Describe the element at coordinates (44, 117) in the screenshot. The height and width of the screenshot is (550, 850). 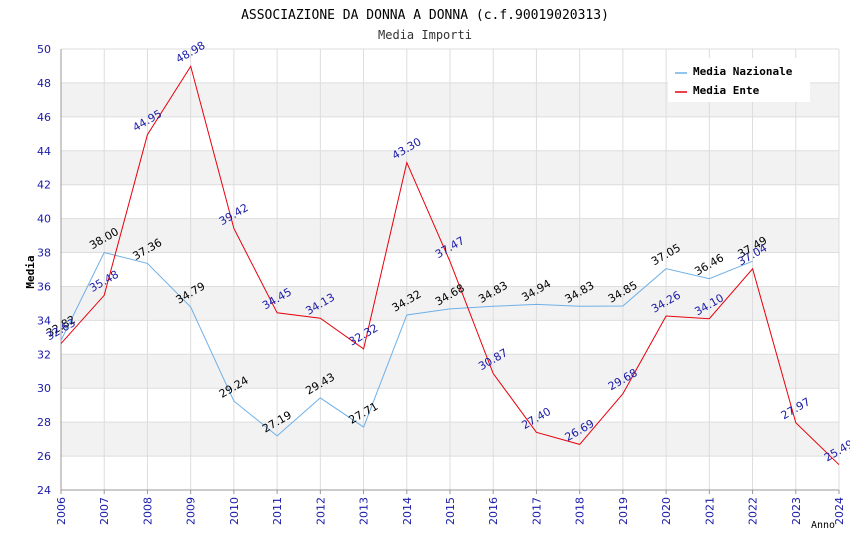
I see `y-tick-label-46: 46` at that location.